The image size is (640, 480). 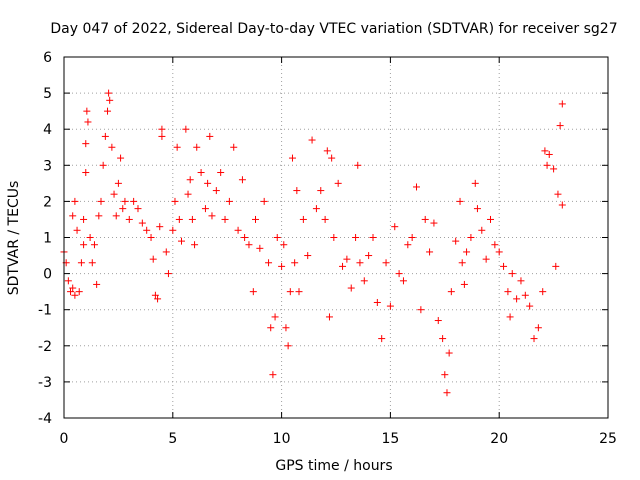 I want to click on y-tick-label: -2, so click(x=45, y=347).